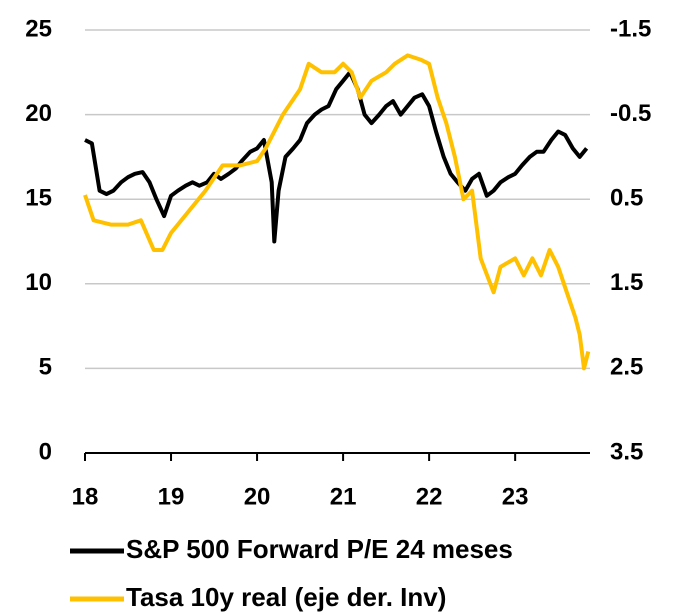 This screenshot has height=615, width=682. What do you see at coordinates (319, 549) in the screenshot?
I see `legend-label: S&P 500 Forward P/E 24 meses` at bounding box center [319, 549].